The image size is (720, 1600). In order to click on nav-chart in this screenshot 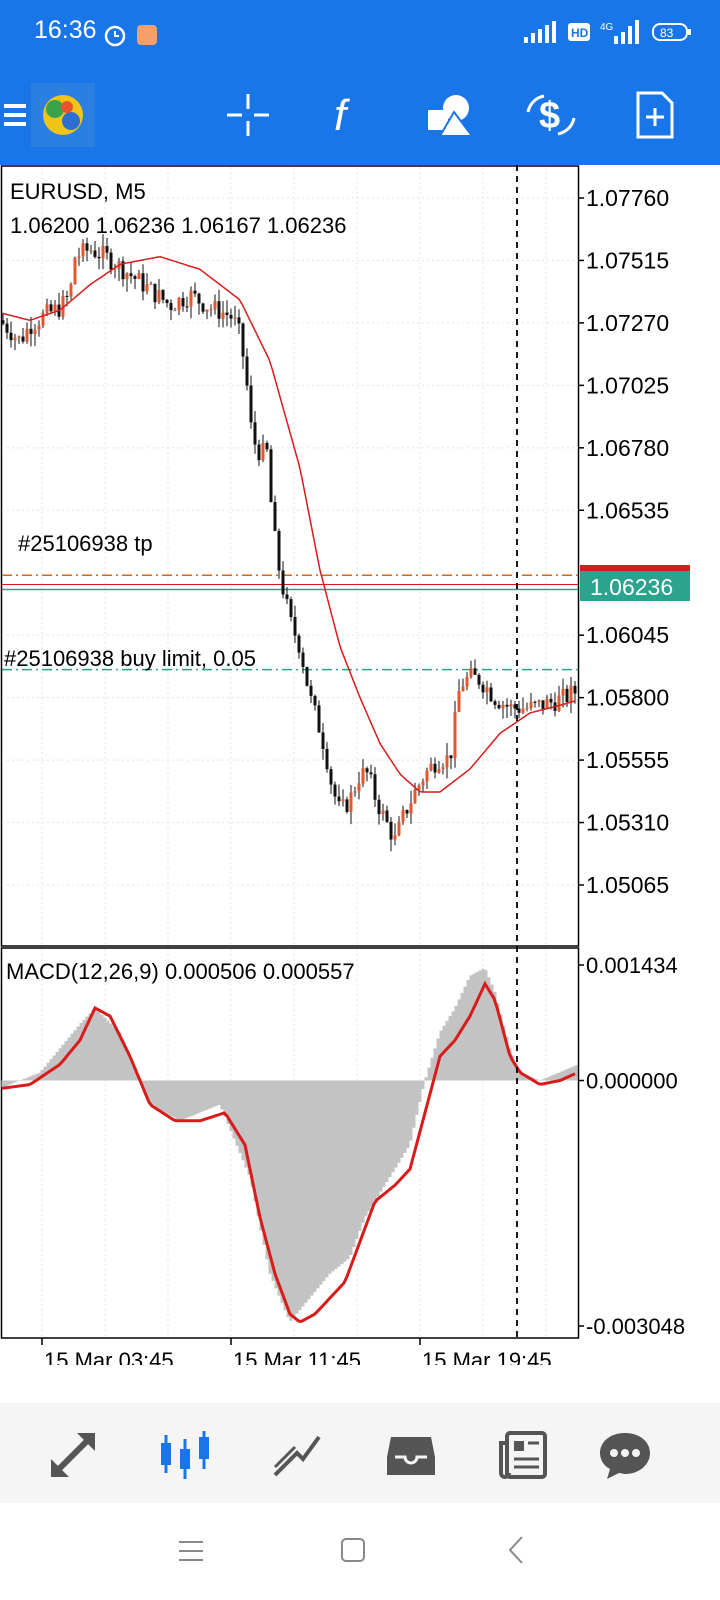, I will do `click(185, 1455)`.